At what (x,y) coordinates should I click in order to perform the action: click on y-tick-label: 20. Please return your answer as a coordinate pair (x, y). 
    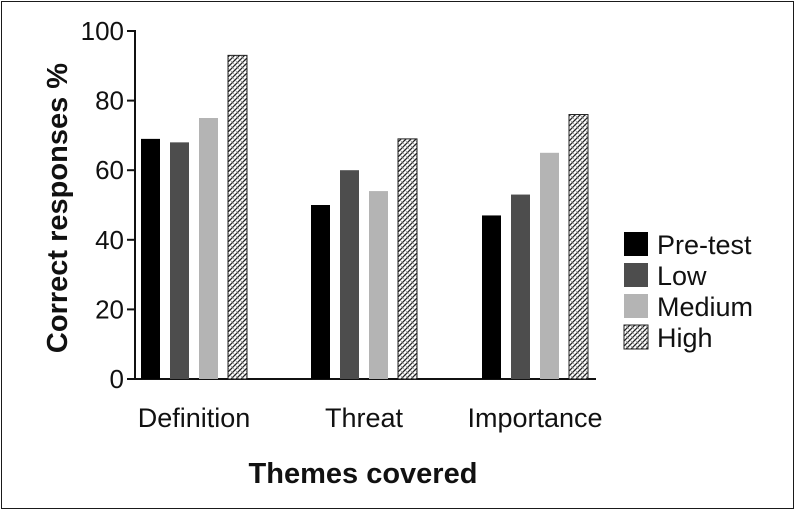
    Looking at the image, I should click on (109, 309).